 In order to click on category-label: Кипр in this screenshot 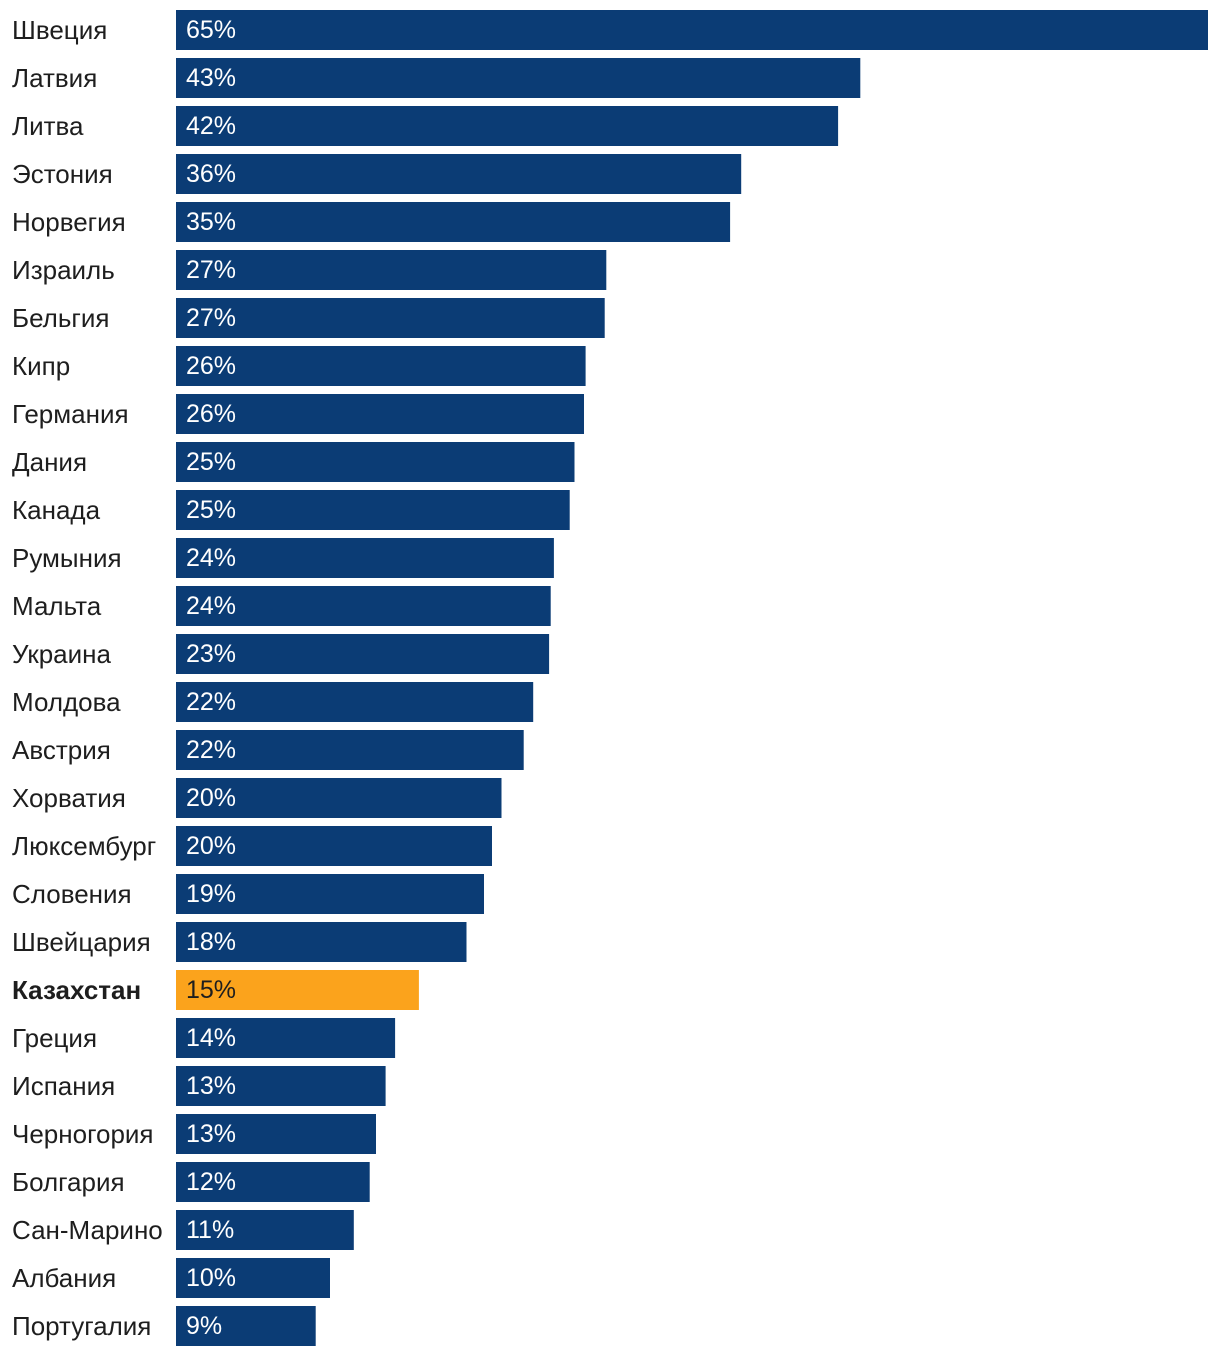, I will do `click(41, 366)`.